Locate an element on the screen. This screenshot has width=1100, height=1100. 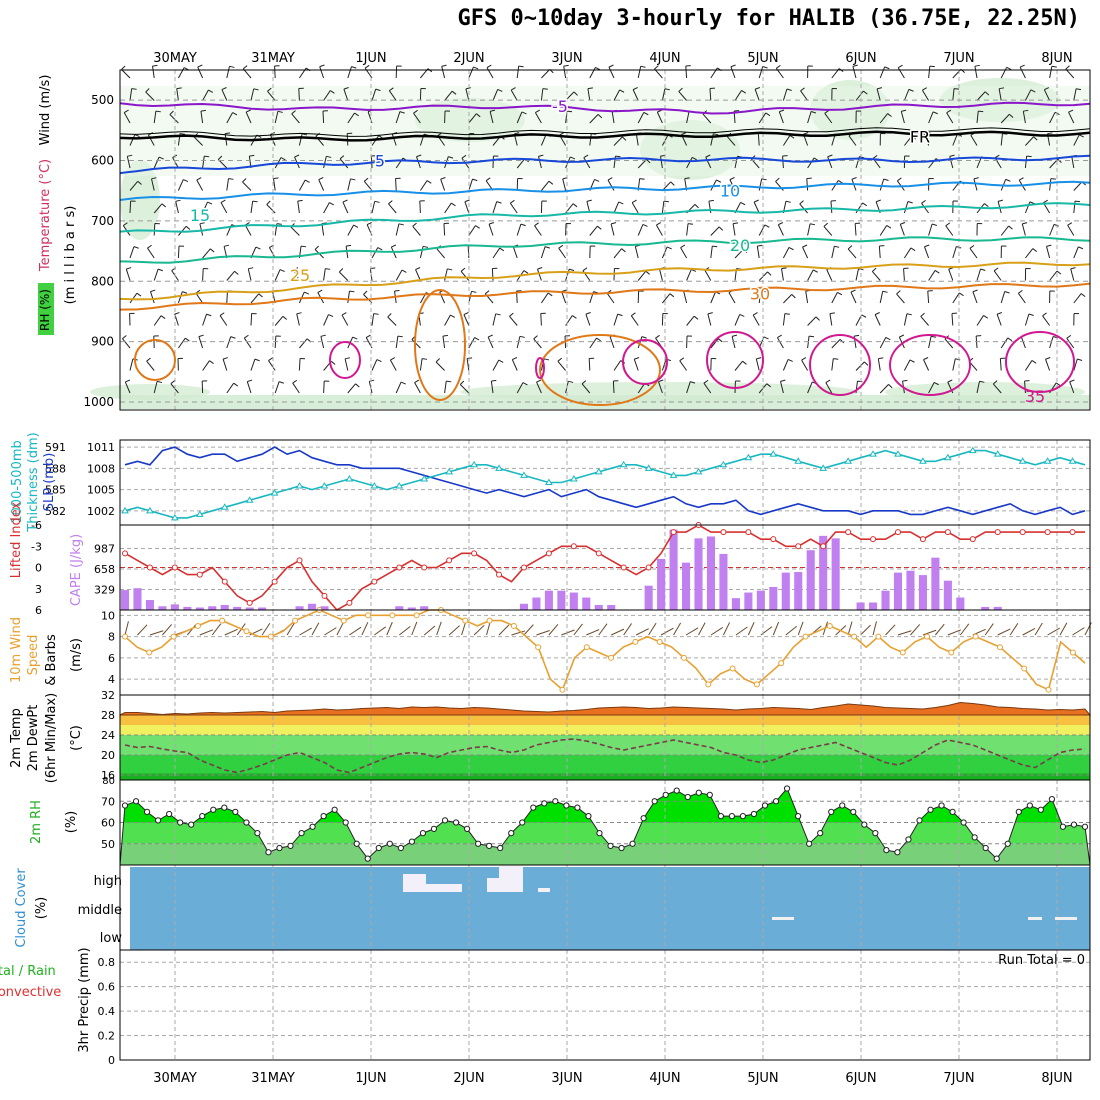
thickness-line is located at coordinates (605, 484).